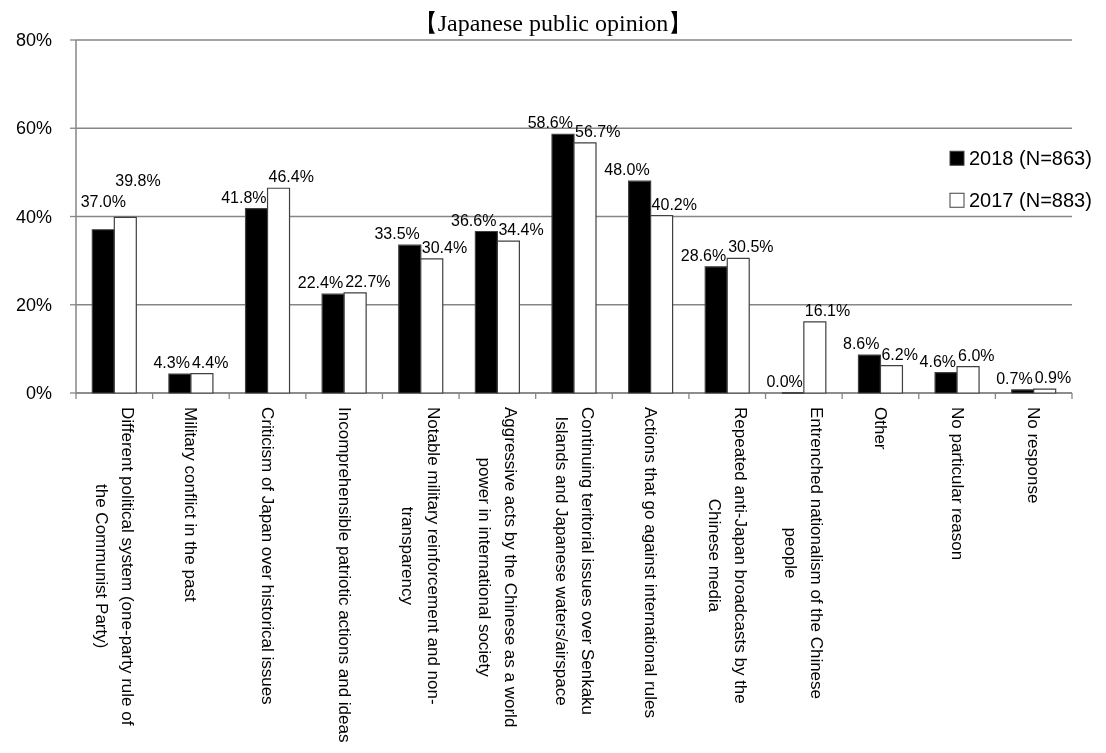 This screenshot has width=1106, height=753. I want to click on legend-label: 2018 (N=863), so click(1030, 158).